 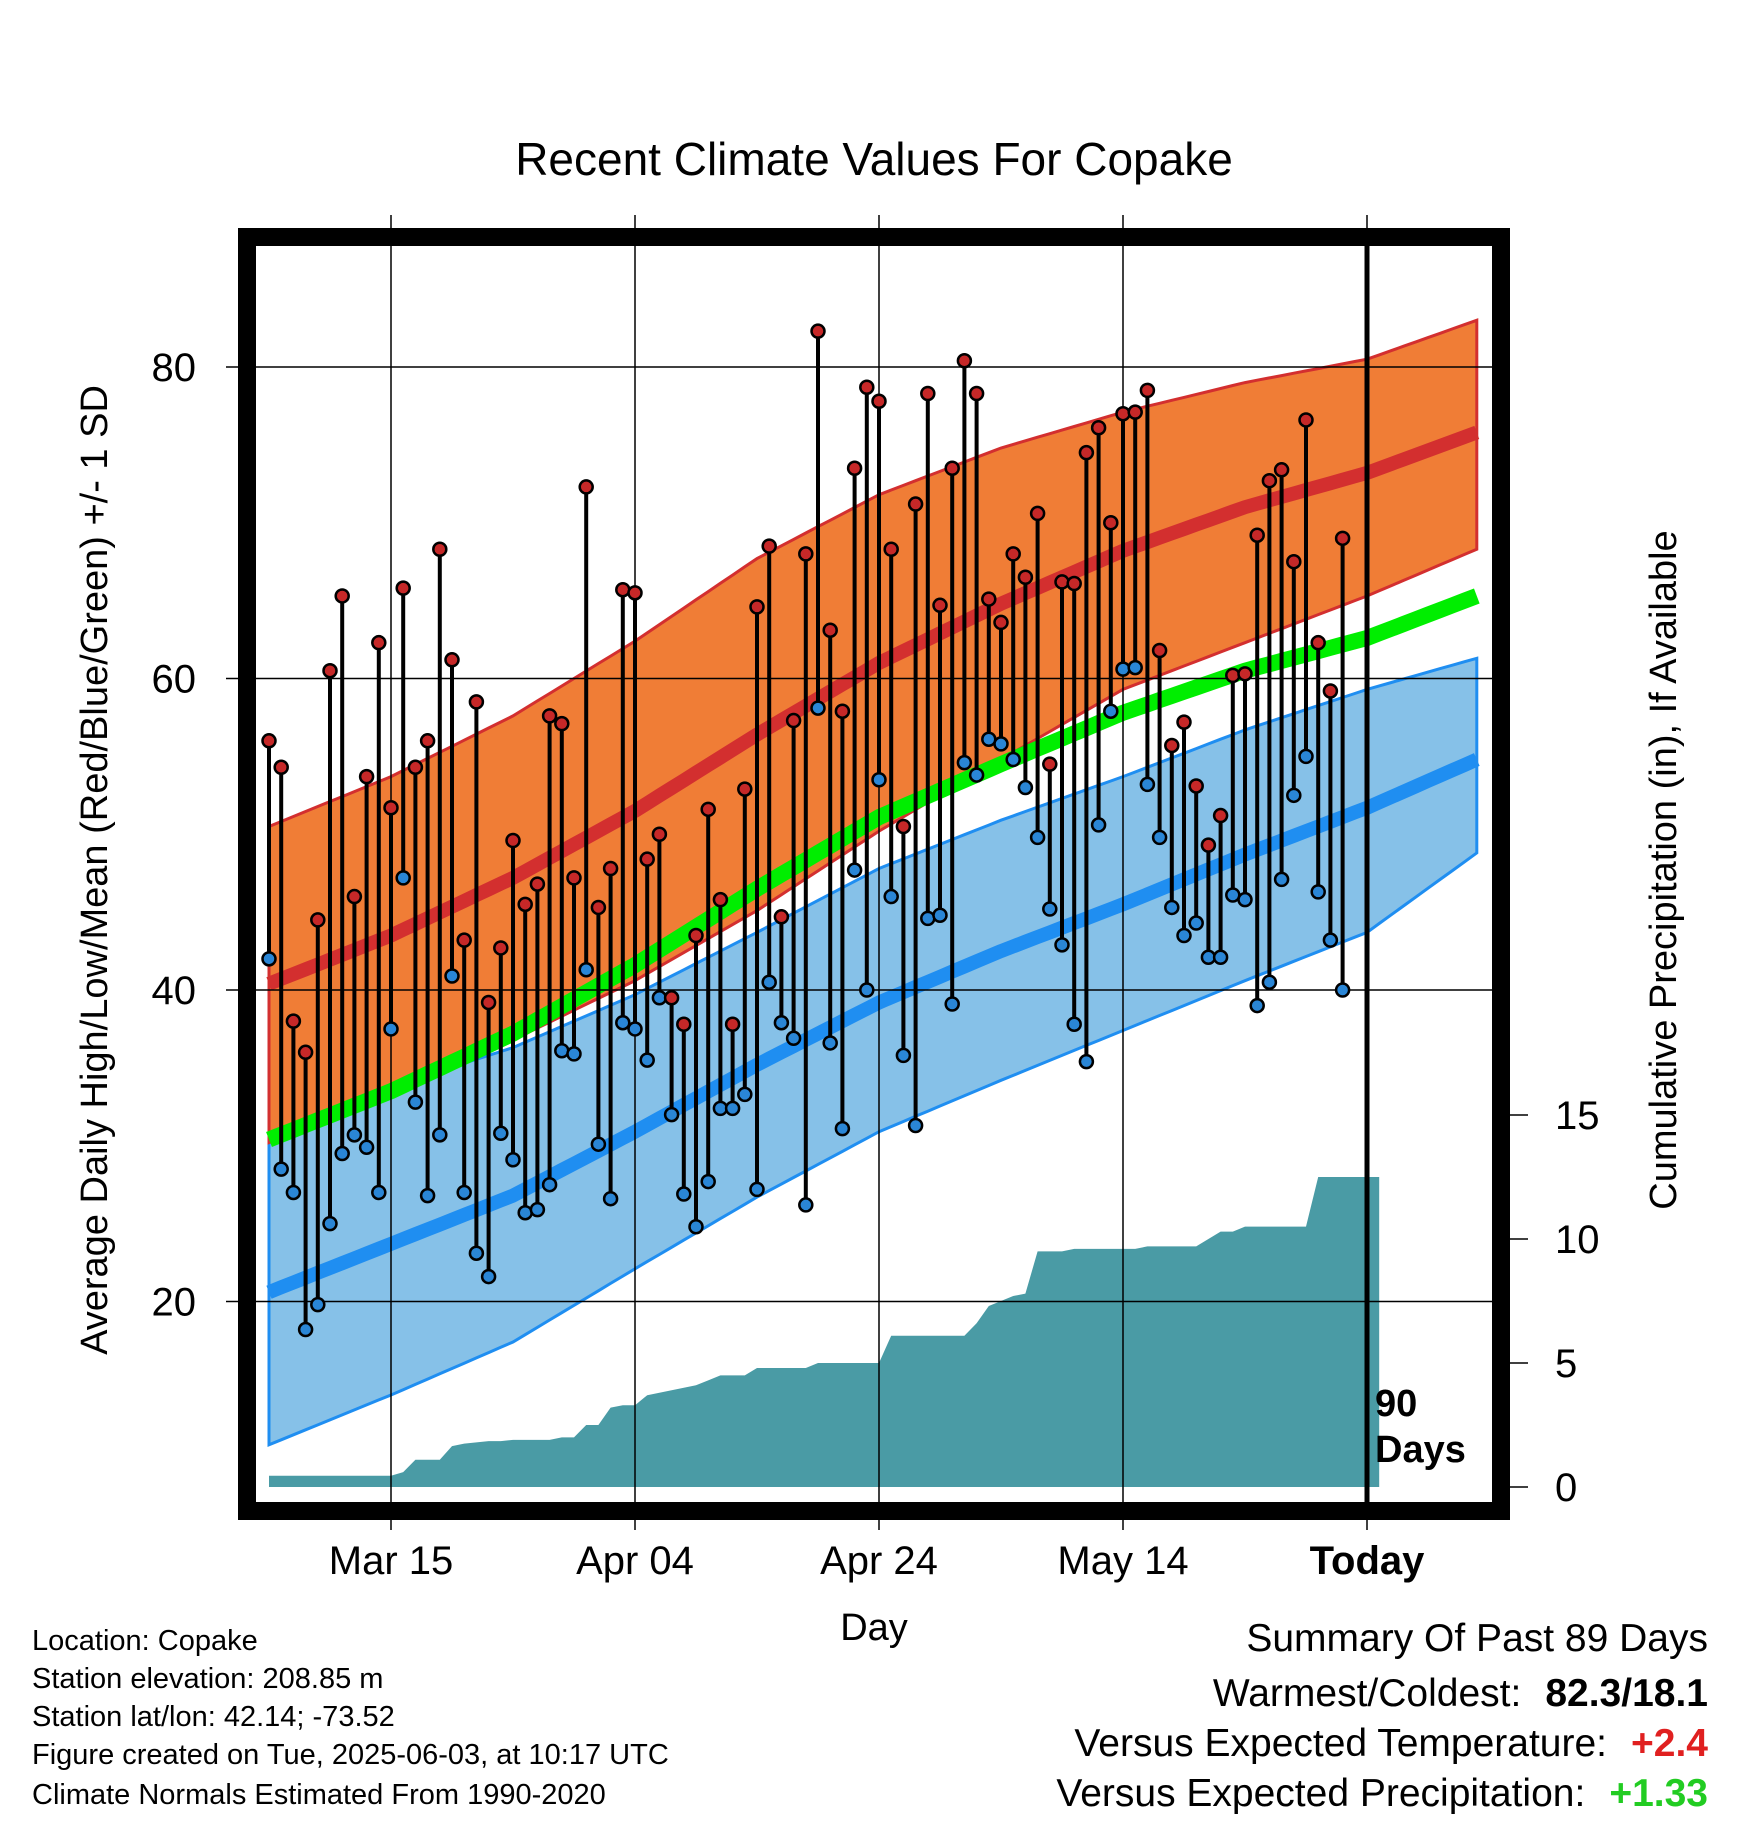 What do you see at coordinates (1340, 1743) in the screenshot?
I see `temperature-label: Versus Expected Temperature:` at bounding box center [1340, 1743].